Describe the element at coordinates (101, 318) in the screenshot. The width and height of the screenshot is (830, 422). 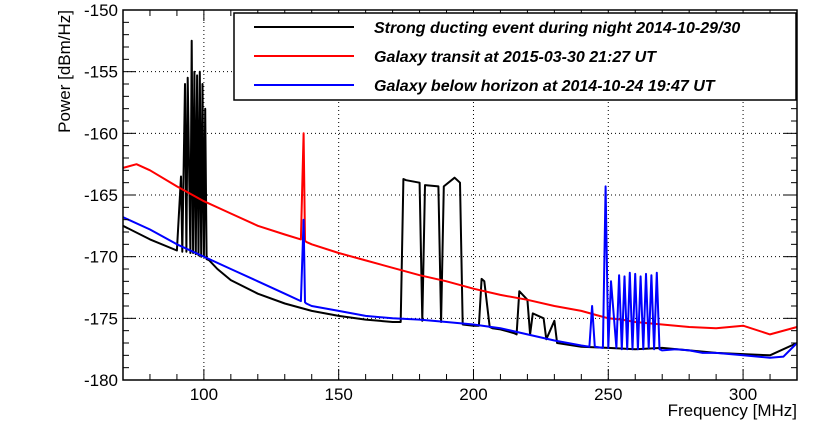
I see `y-tick-label: -175` at that location.